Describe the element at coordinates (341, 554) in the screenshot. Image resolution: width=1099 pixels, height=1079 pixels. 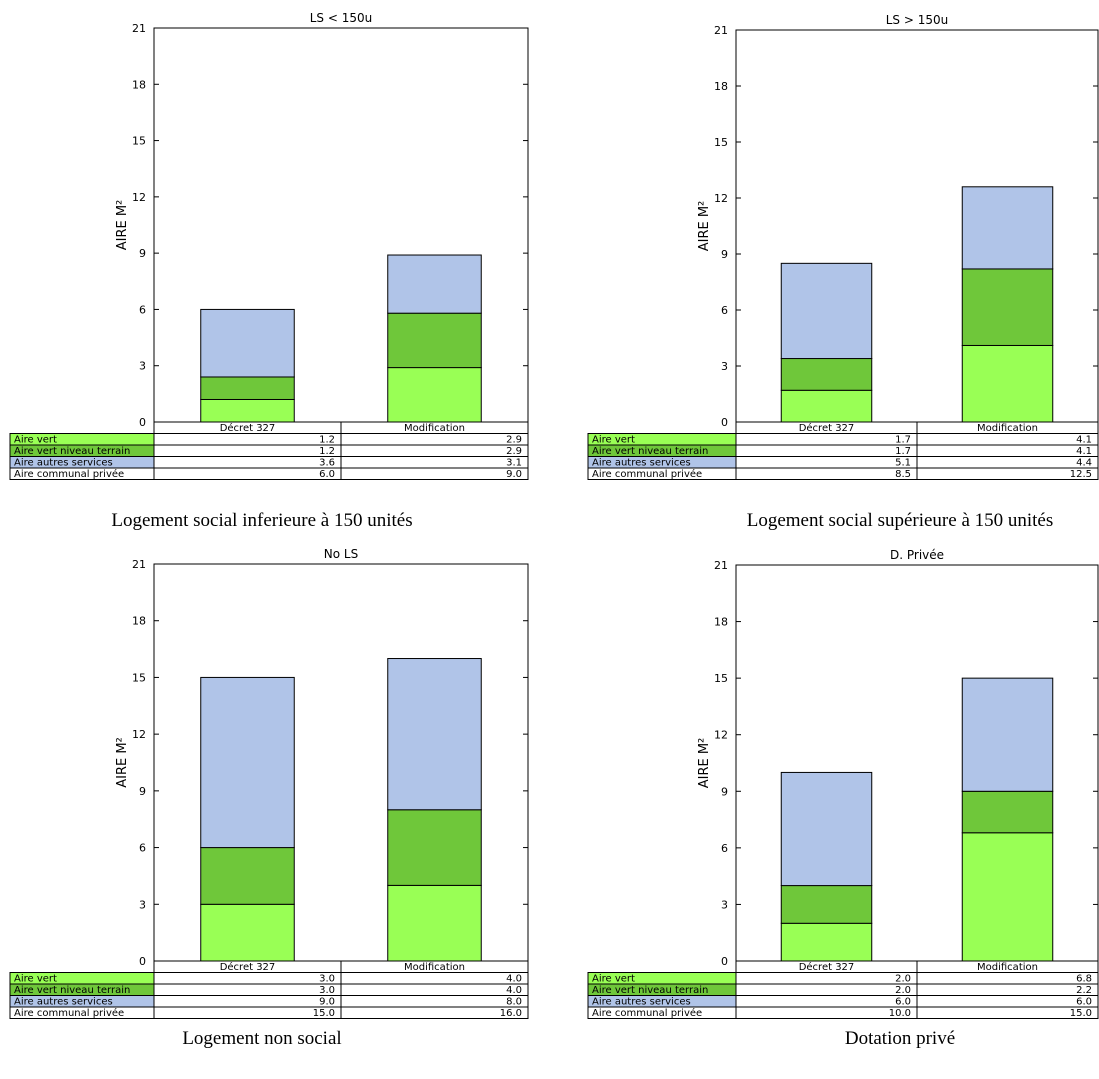
I see `chart-title: No LS` at that location.